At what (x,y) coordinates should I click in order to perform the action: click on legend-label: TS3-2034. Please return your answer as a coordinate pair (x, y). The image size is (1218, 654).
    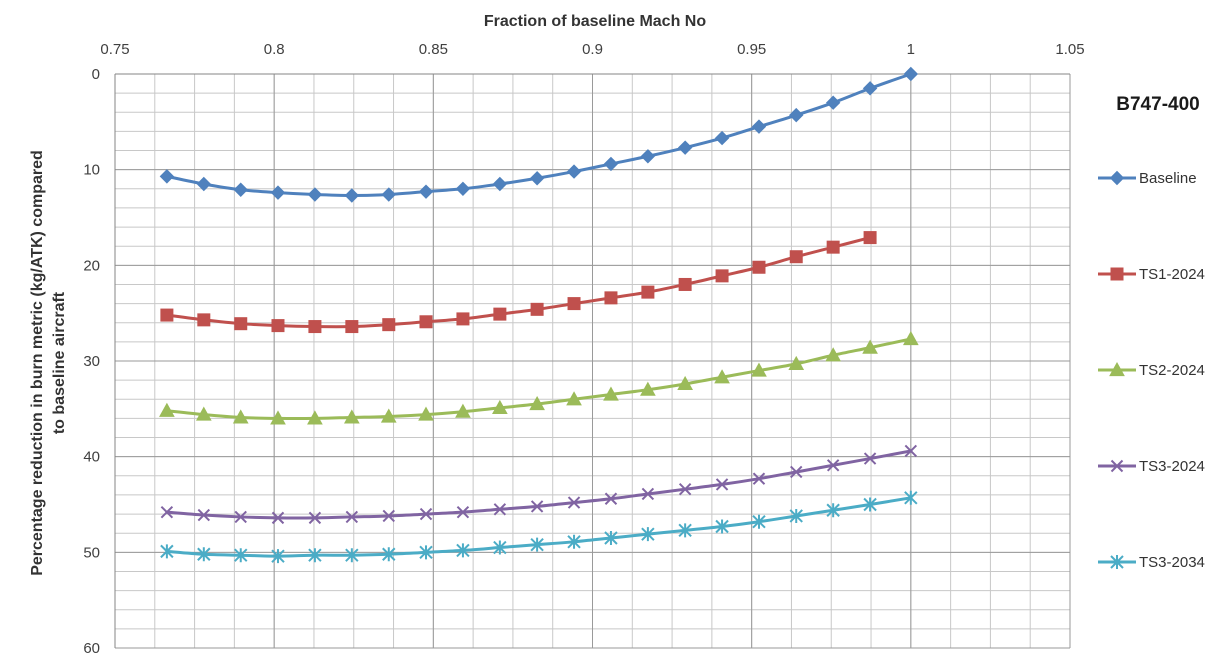
    Looking at the image, I should click on (1172, 562).